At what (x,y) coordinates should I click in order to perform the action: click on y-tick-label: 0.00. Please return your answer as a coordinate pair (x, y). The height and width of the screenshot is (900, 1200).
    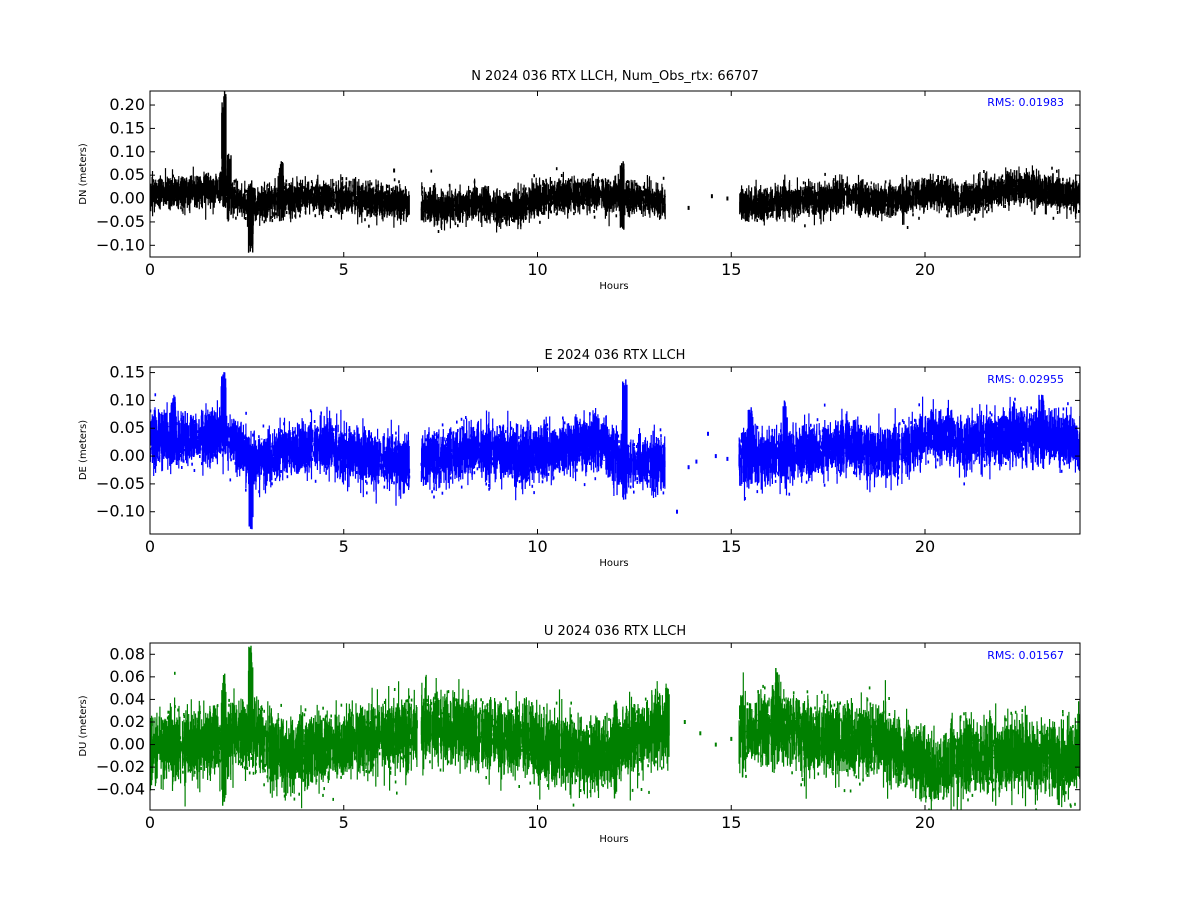
    Looking at the image, I should click on (127, 455).